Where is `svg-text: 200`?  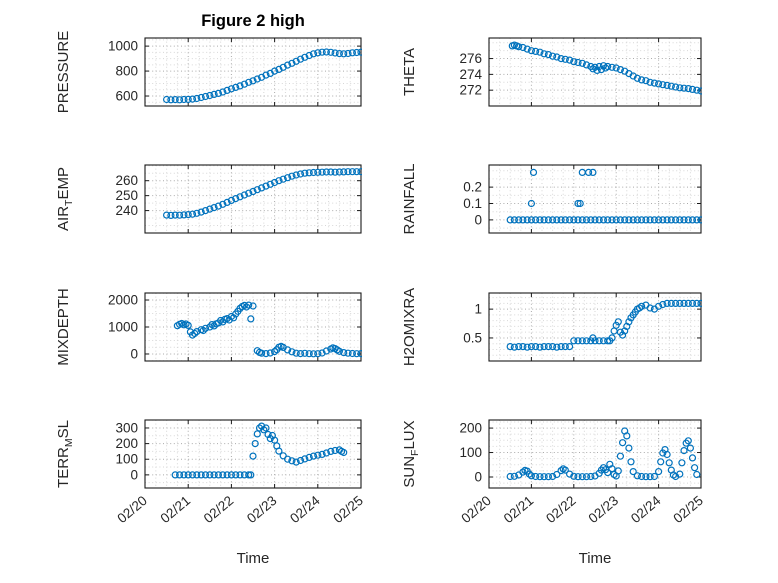 svg-text: 200 is located at coordinates (470, 428).